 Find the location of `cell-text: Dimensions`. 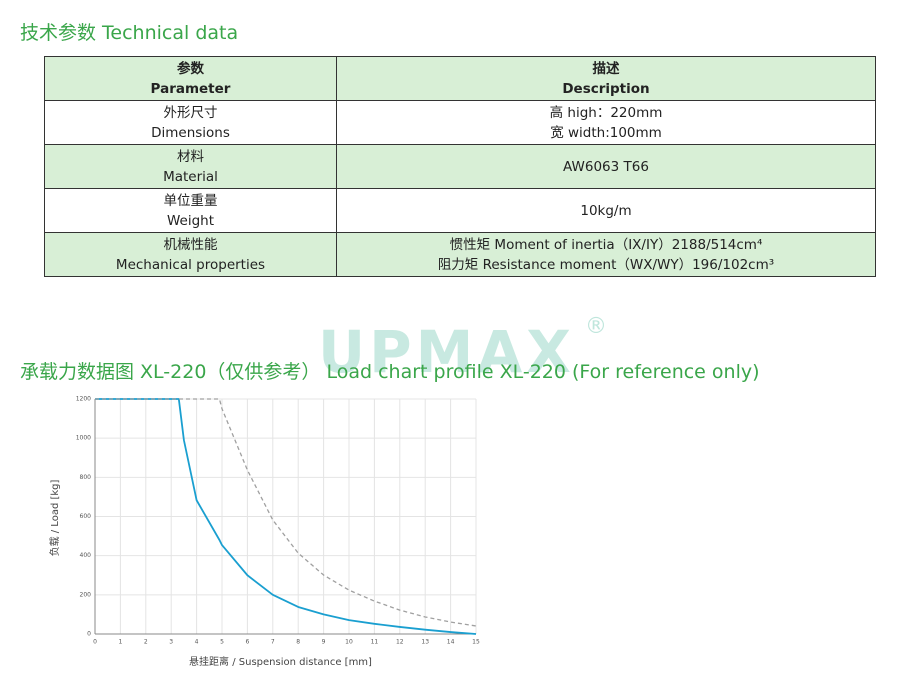

cell-text: Dimensions is located at coordinates (190, 132).